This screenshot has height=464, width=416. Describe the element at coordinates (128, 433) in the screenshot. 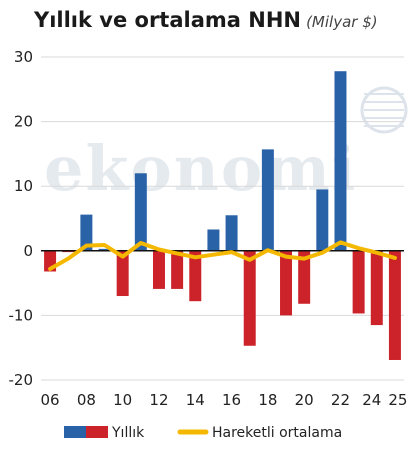

I see `legend-label-yillik: Yıllık` at that location.